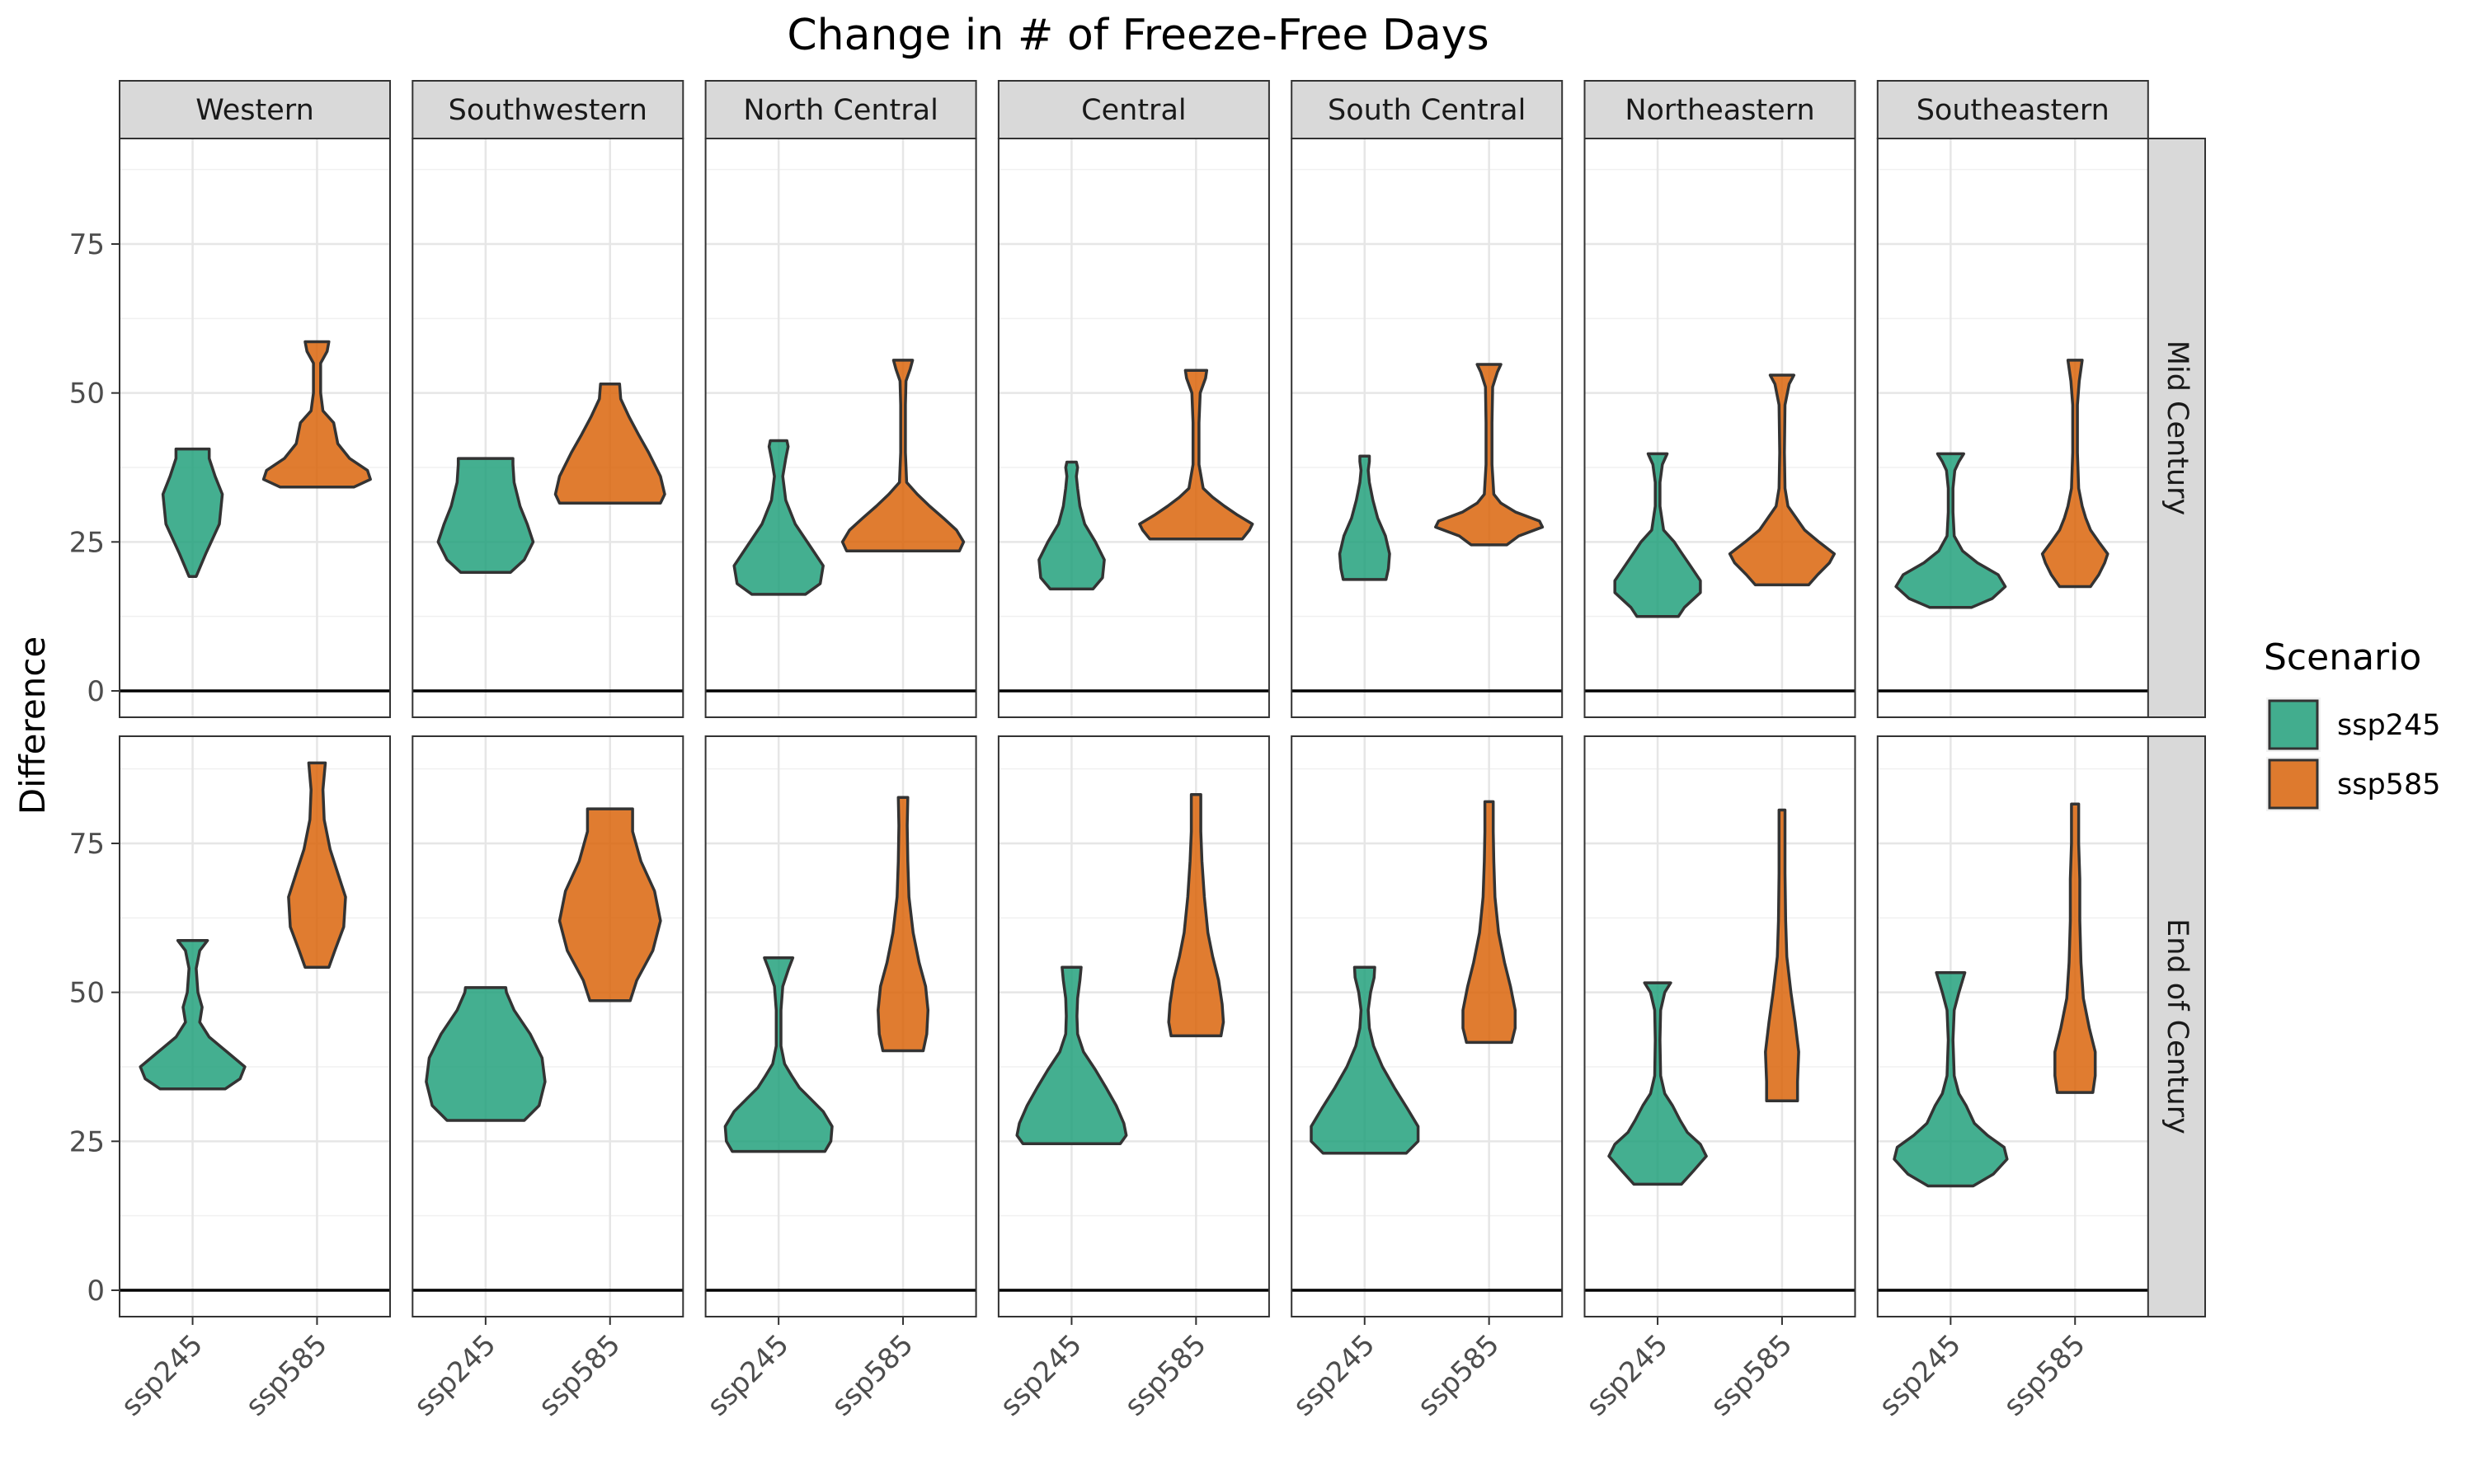 The height and width of the screenshot is (1484, 2474). Describe the element at coordinates (609, 905) in the screenshot. I see `violin-ssp585-southwestern-end-of-century` at that location.